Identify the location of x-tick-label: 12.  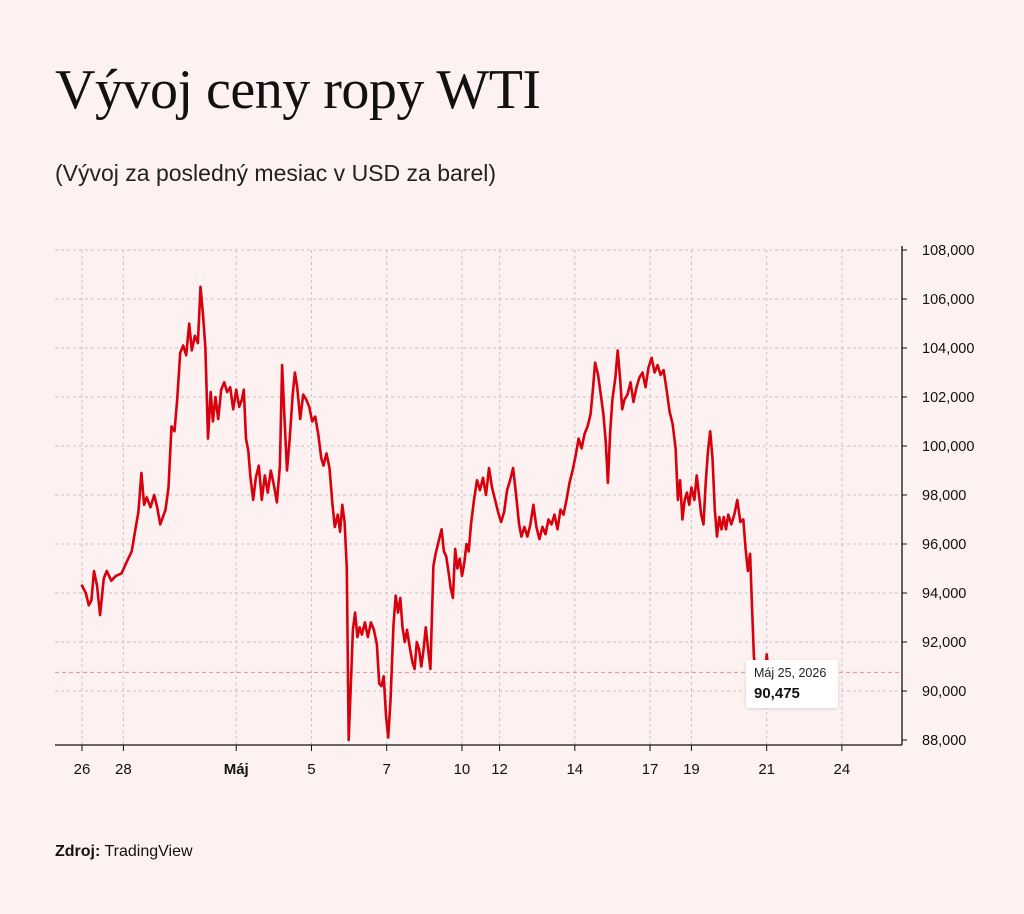
(499, 769).